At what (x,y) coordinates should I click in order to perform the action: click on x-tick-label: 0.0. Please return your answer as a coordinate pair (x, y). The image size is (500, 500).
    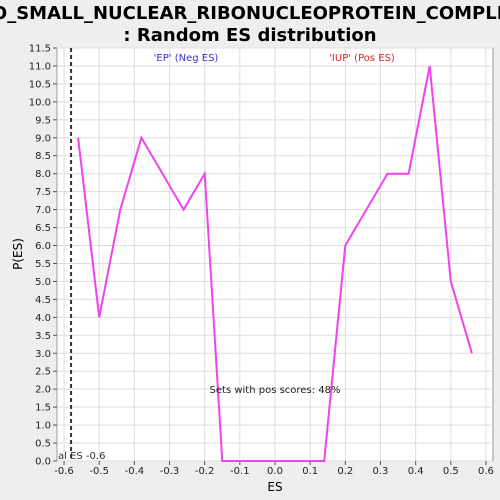
    Looking at the image, I should click on (275, 471).